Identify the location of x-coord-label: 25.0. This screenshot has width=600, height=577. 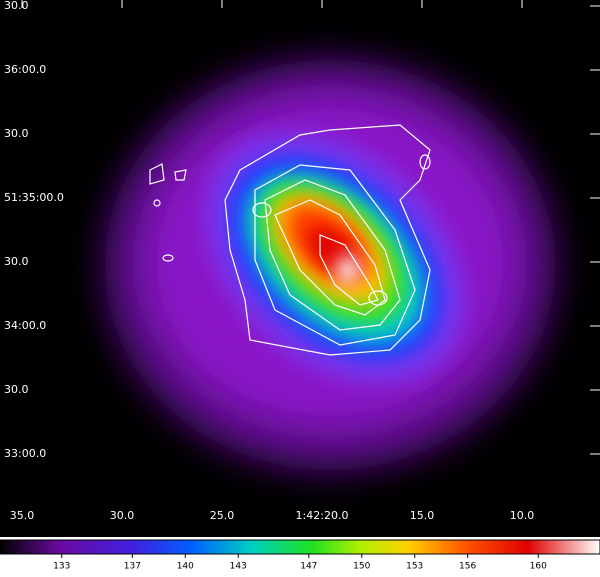
(222, 515).